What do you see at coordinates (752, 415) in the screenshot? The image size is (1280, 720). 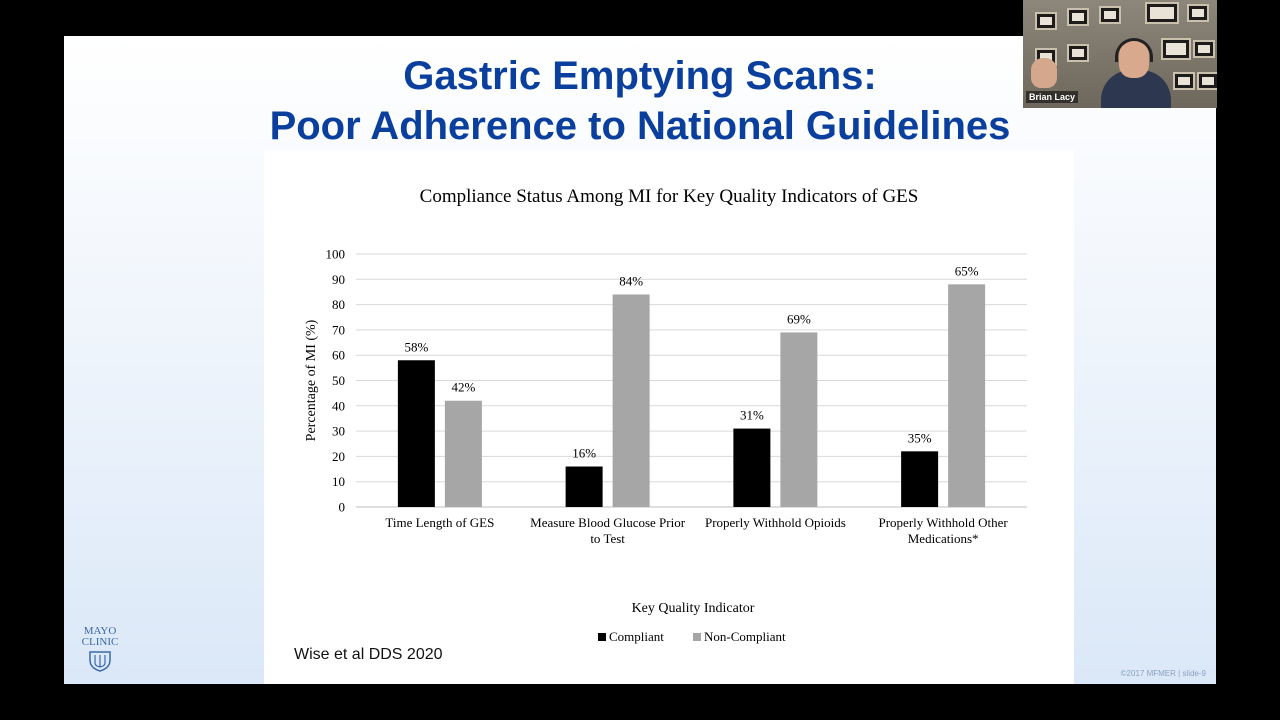 I see `data-label: 31%` at bounding box center [752, 415].